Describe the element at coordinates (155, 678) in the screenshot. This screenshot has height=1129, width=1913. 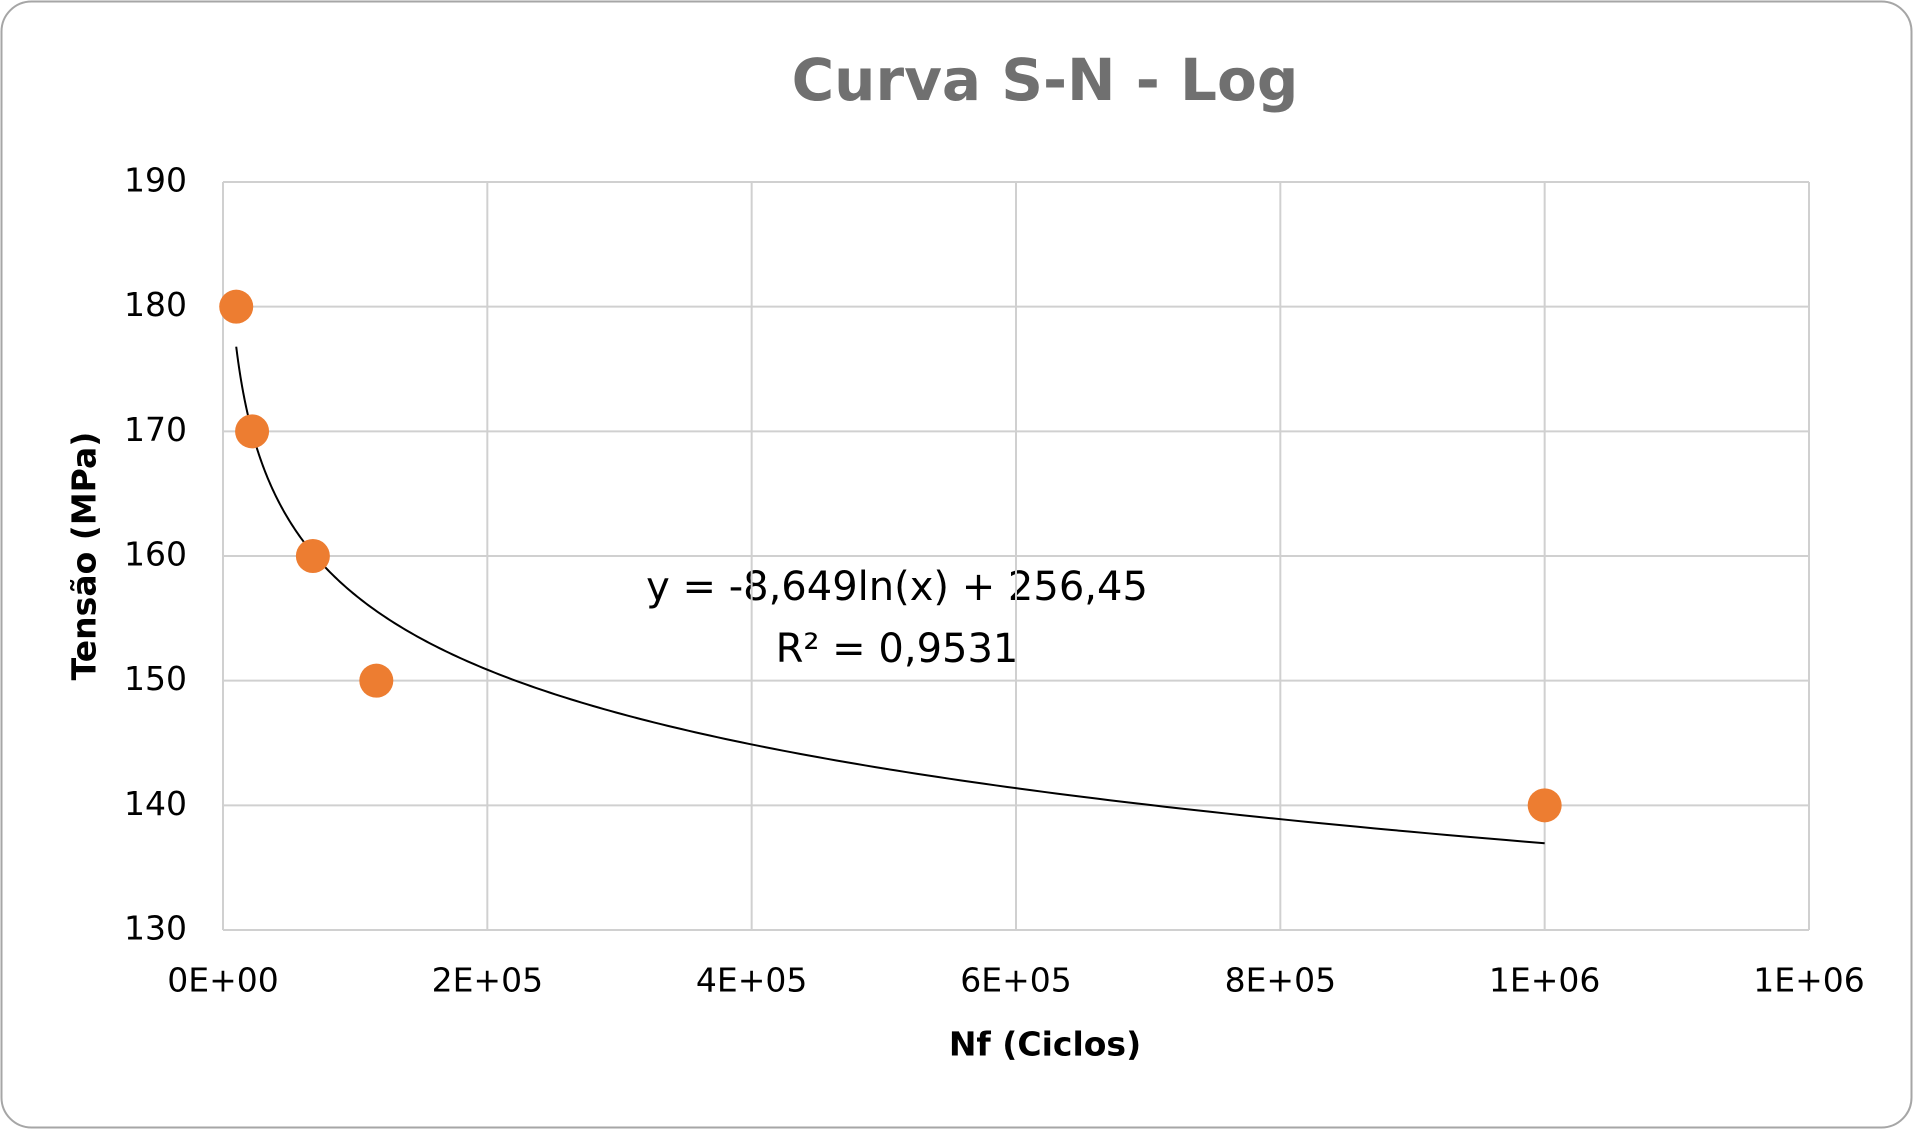
I see `y-tick-label: 150` at that location.